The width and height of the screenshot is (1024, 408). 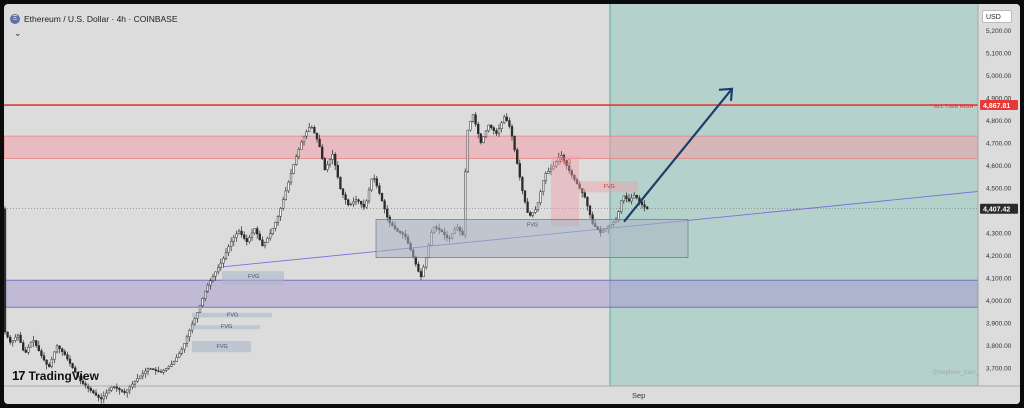 What do you see at coordinates (63, 375) in the screenshot?
I see `tradingview-wordmark: TradingView` at bounding box center [63, 375].